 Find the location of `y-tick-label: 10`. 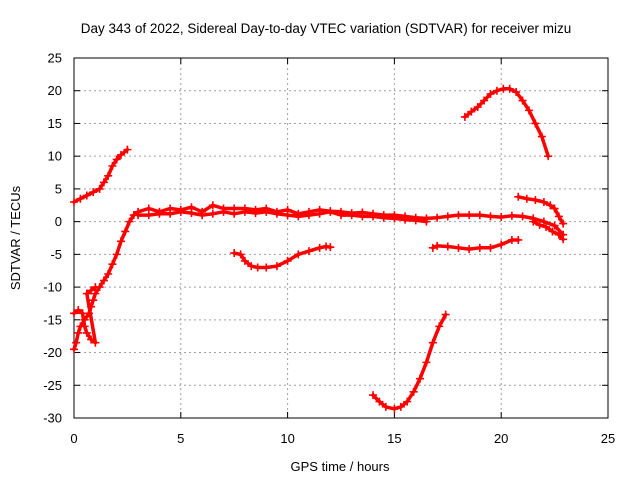

y-tick-label: 10 is located at coordinates (55, 156).